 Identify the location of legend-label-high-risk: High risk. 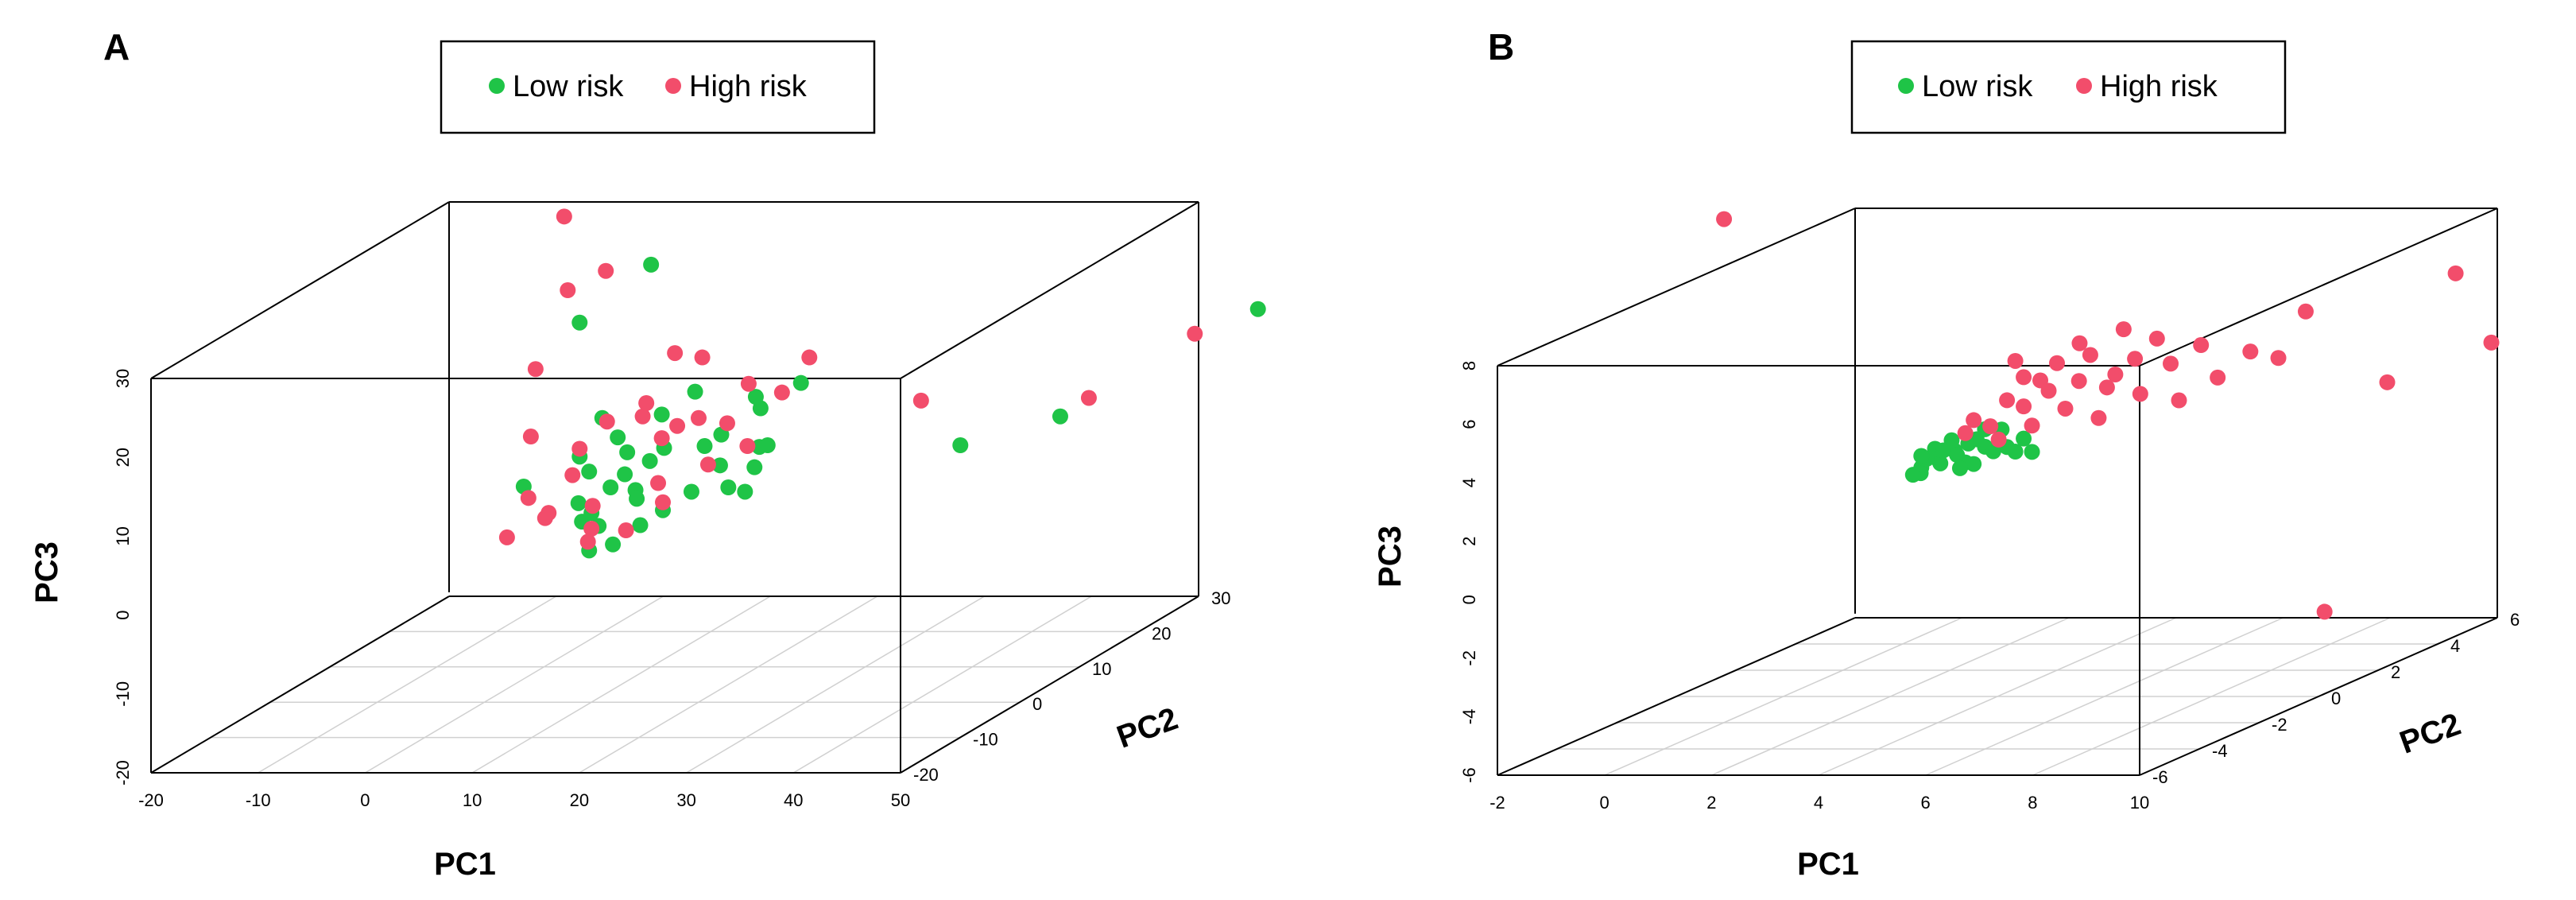
(748, 86).